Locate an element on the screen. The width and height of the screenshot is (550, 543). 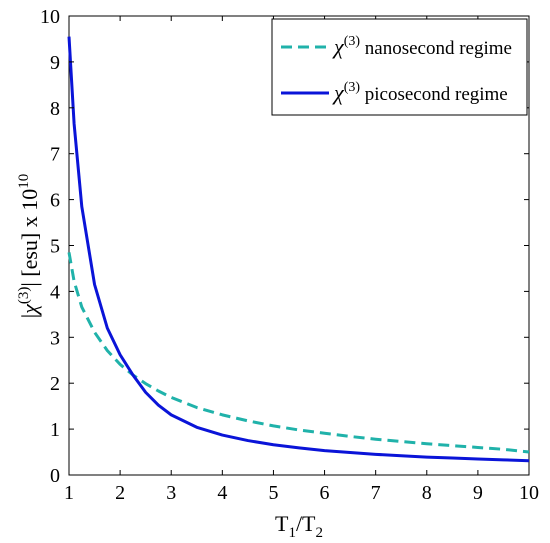
legend-box is located at coordinates (399, 67).